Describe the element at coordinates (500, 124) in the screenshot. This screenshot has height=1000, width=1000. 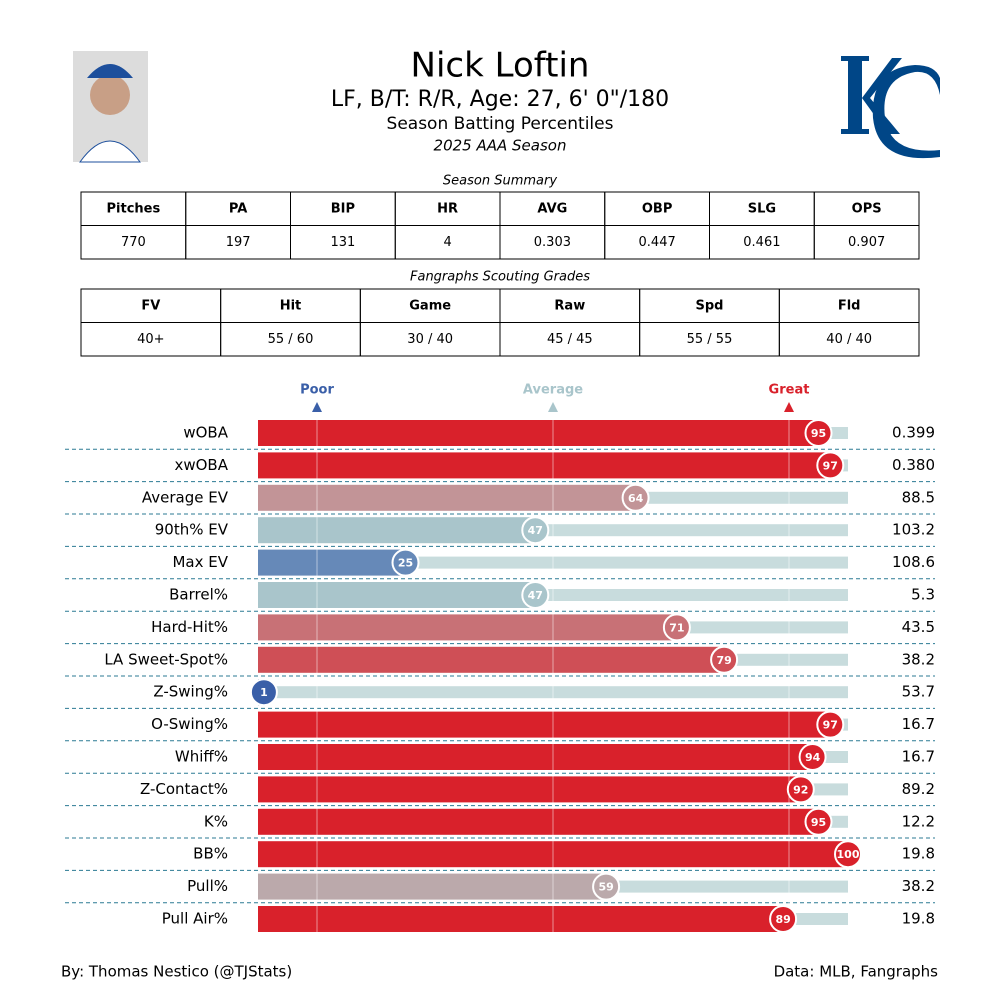
I see `chart-title: Season Batting Percentiles` at that location.